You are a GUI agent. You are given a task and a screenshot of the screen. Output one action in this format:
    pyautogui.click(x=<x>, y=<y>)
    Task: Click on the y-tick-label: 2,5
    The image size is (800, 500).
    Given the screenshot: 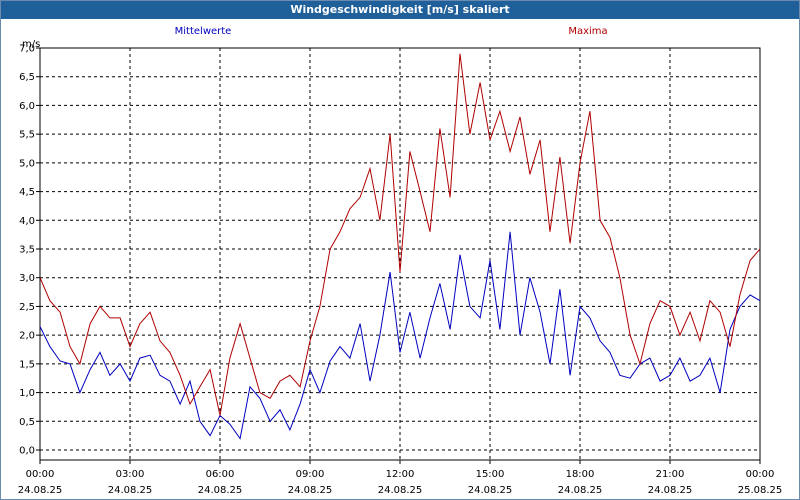 What is the action you would take?
    pyautogui.click(x=27, y=307)
    